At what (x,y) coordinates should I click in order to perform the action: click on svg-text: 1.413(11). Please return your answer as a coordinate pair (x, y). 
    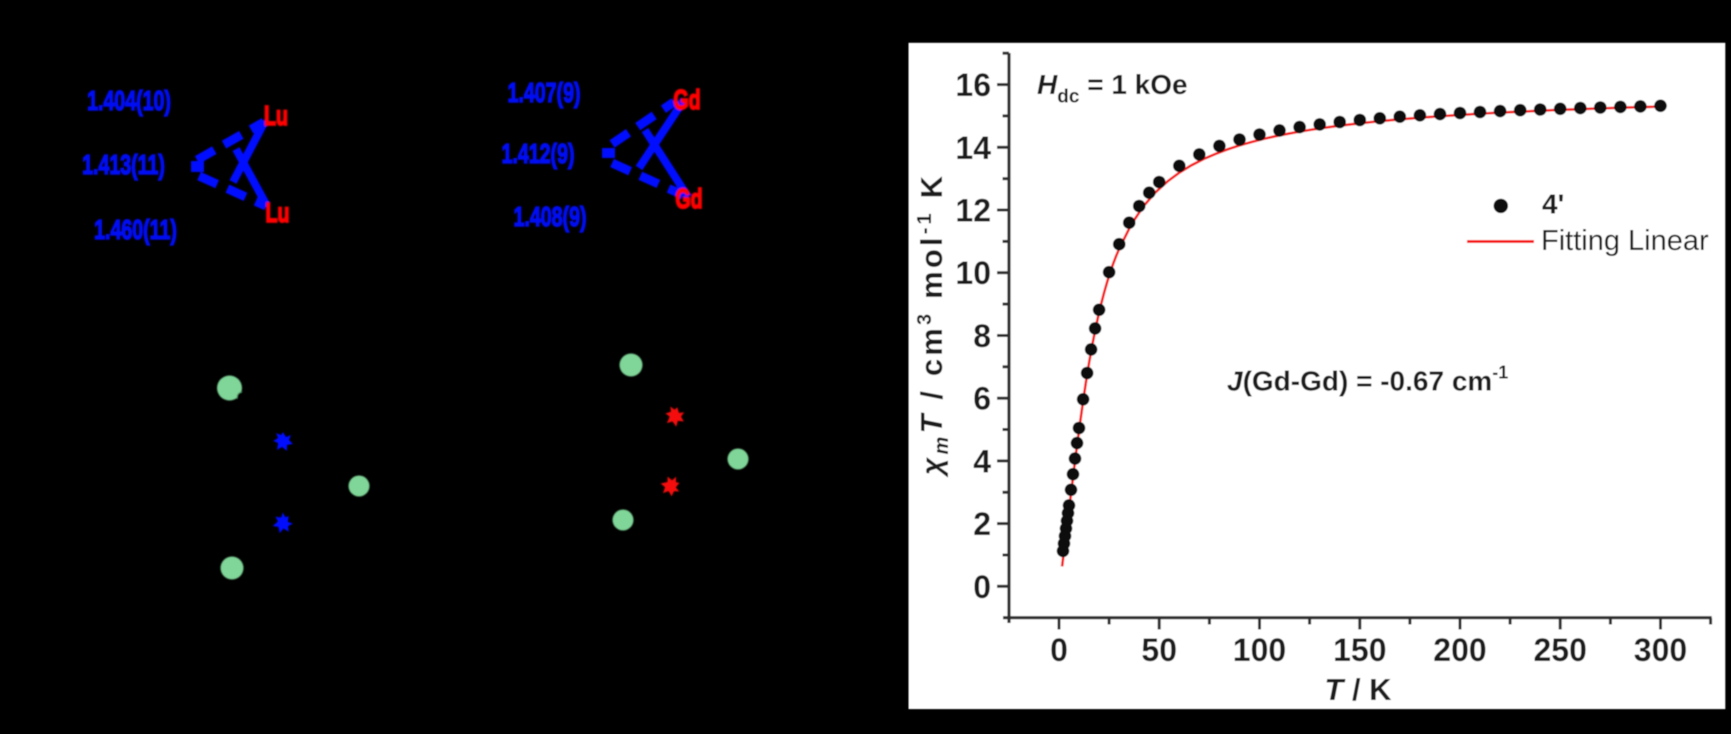
    Looking at the image, I should click on (123, 165).